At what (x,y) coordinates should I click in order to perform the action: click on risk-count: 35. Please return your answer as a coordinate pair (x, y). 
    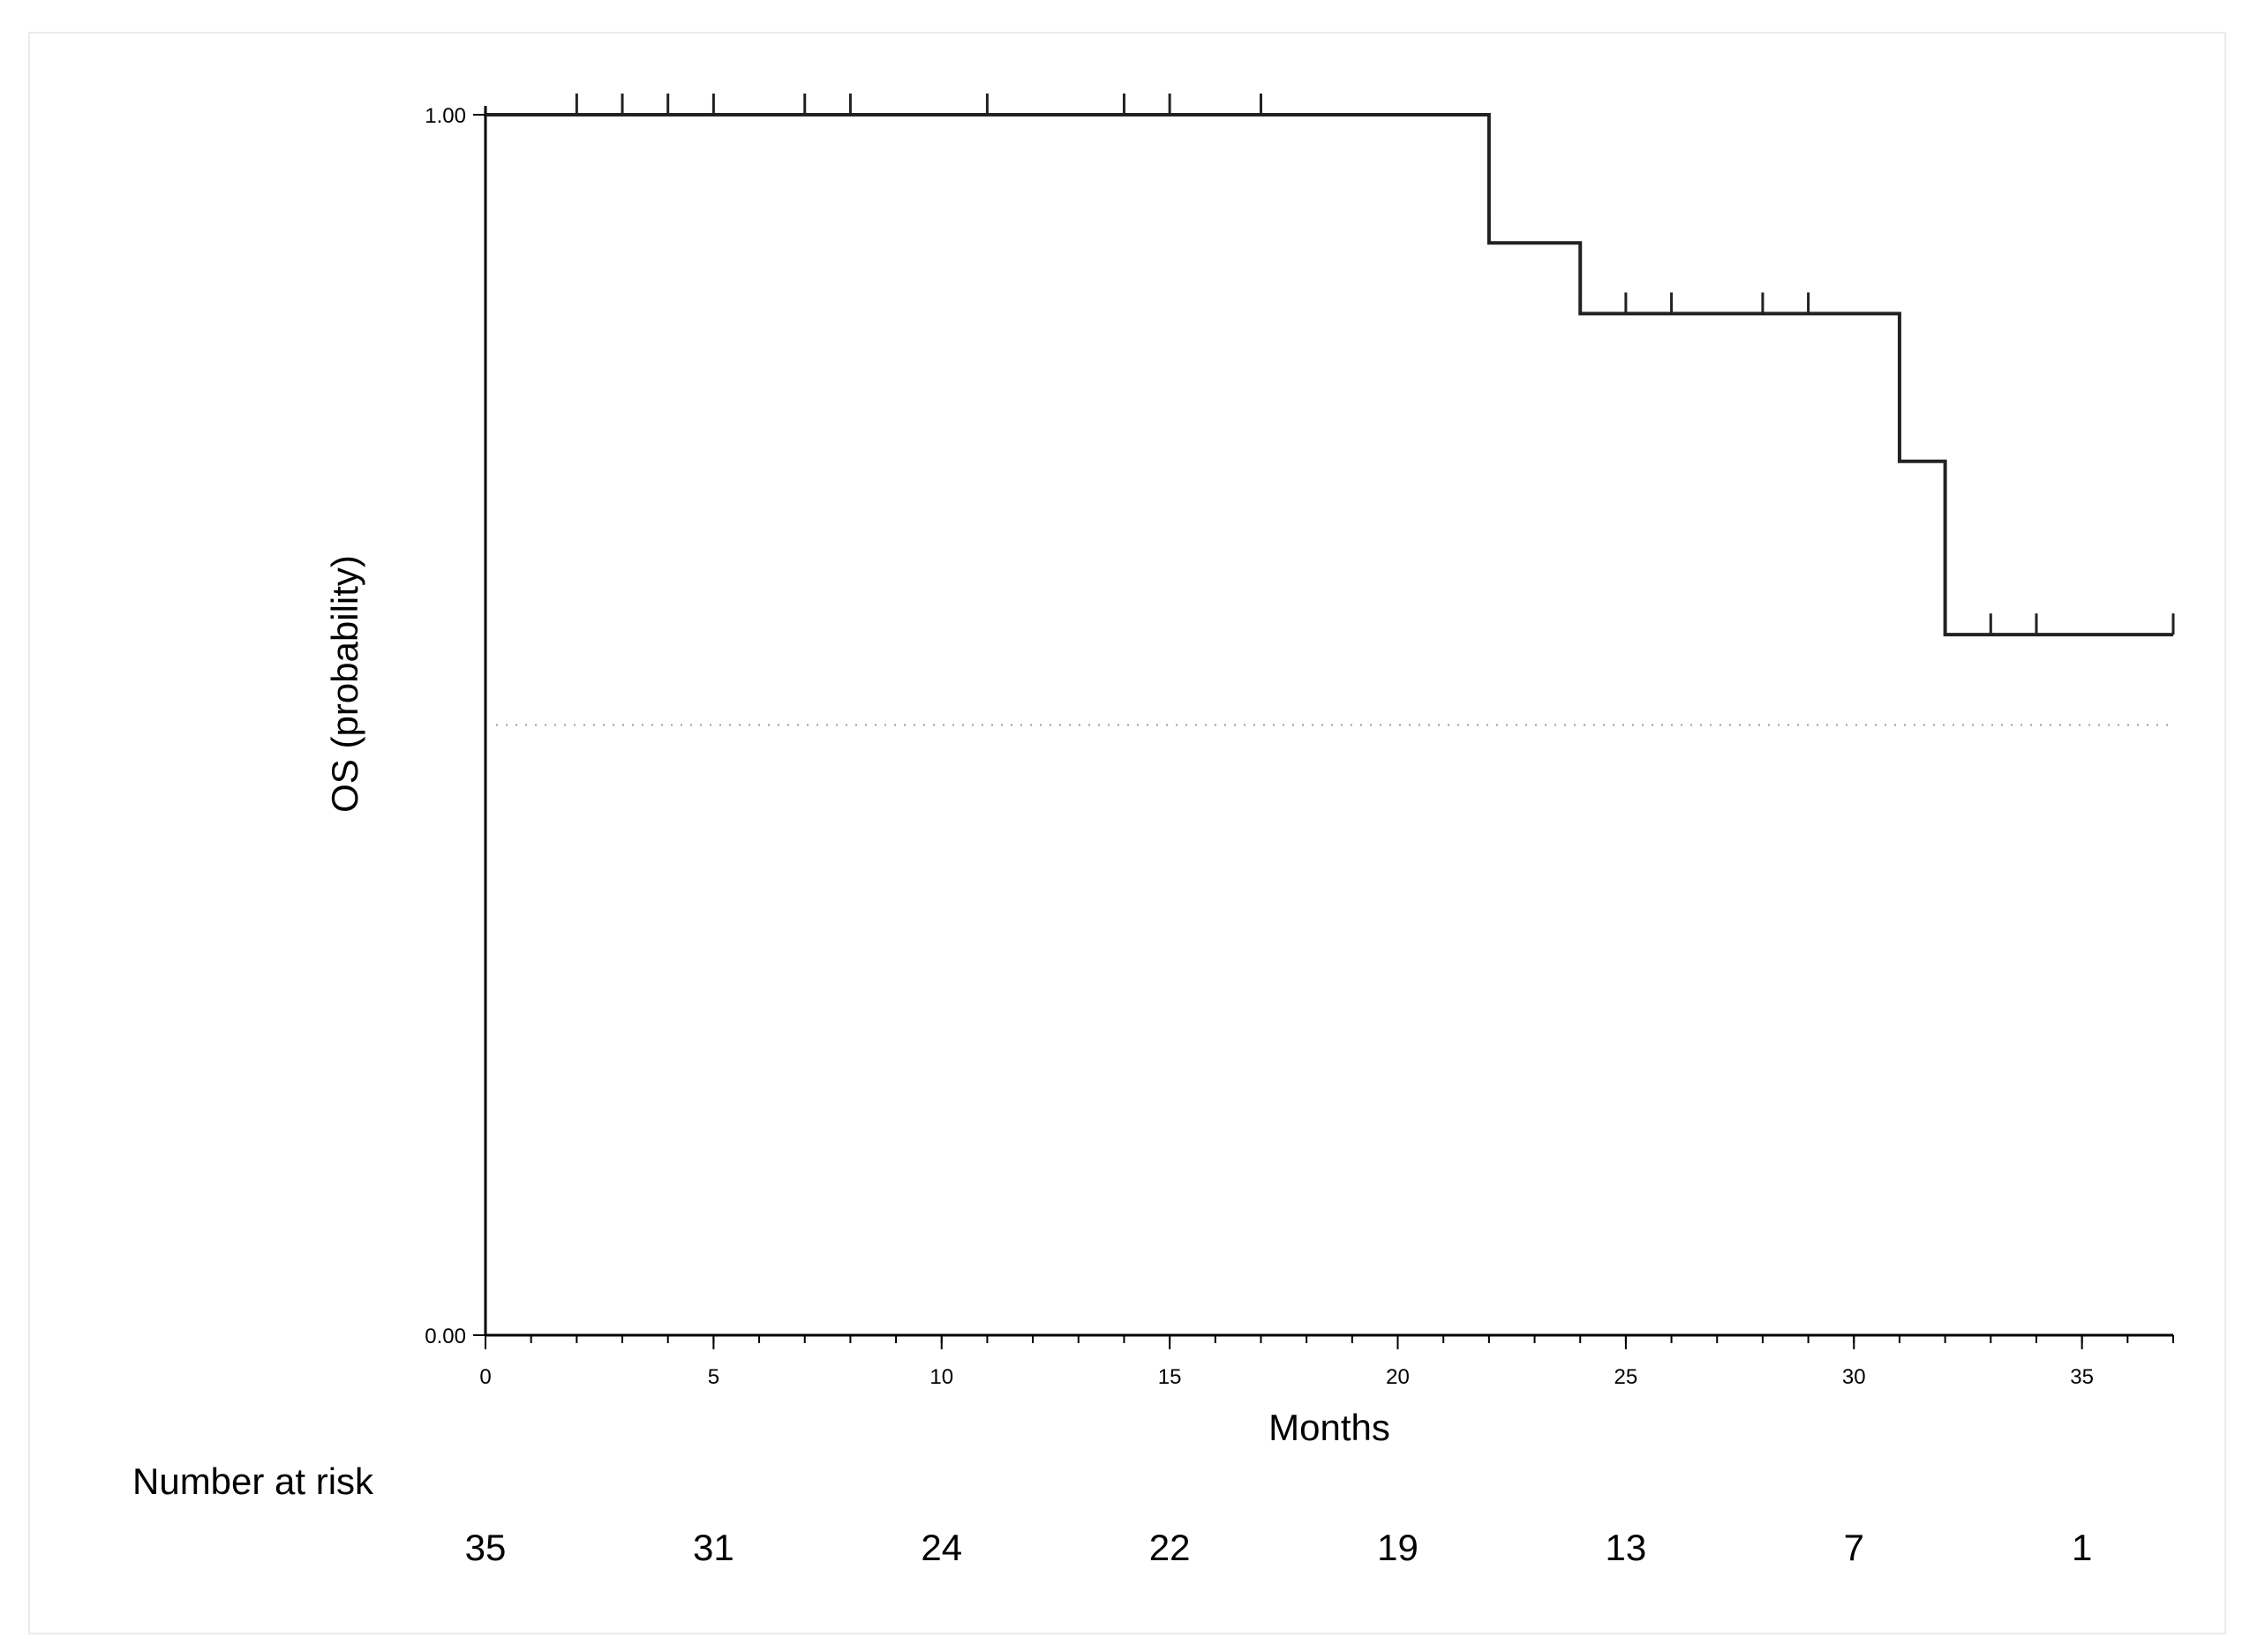
    Looking at the image, I should click on (486, 1548).